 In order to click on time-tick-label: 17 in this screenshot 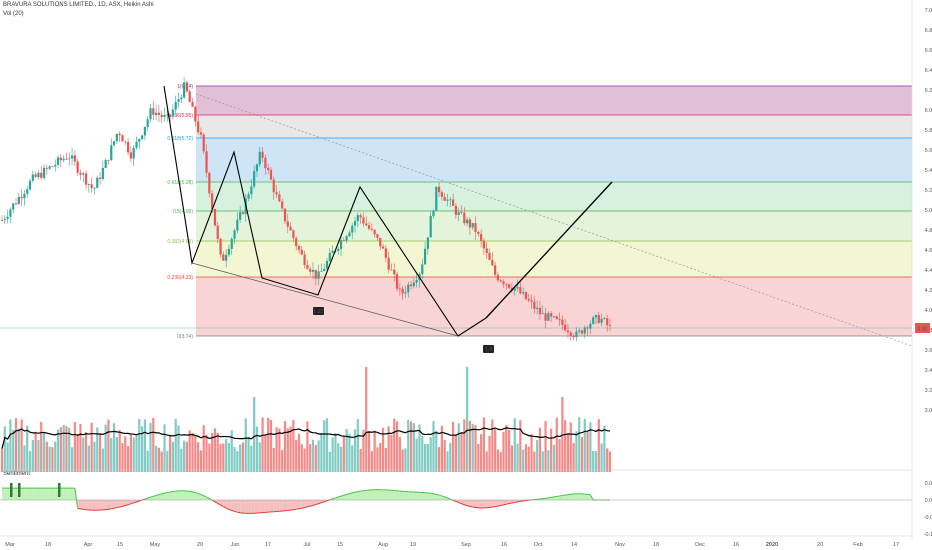, I will do `click(268, 545)`.